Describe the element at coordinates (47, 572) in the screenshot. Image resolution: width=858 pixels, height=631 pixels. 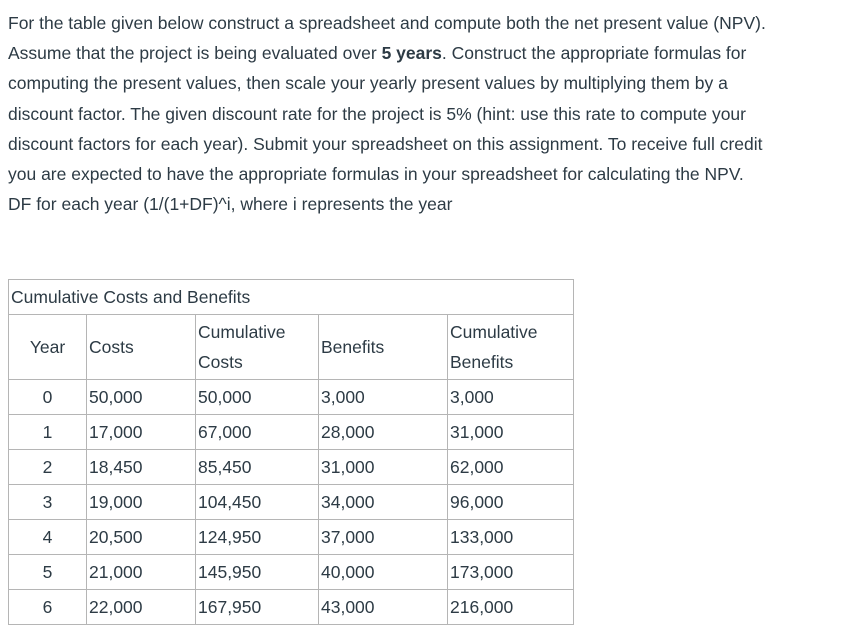
I see `cell-year: 5` at that location.